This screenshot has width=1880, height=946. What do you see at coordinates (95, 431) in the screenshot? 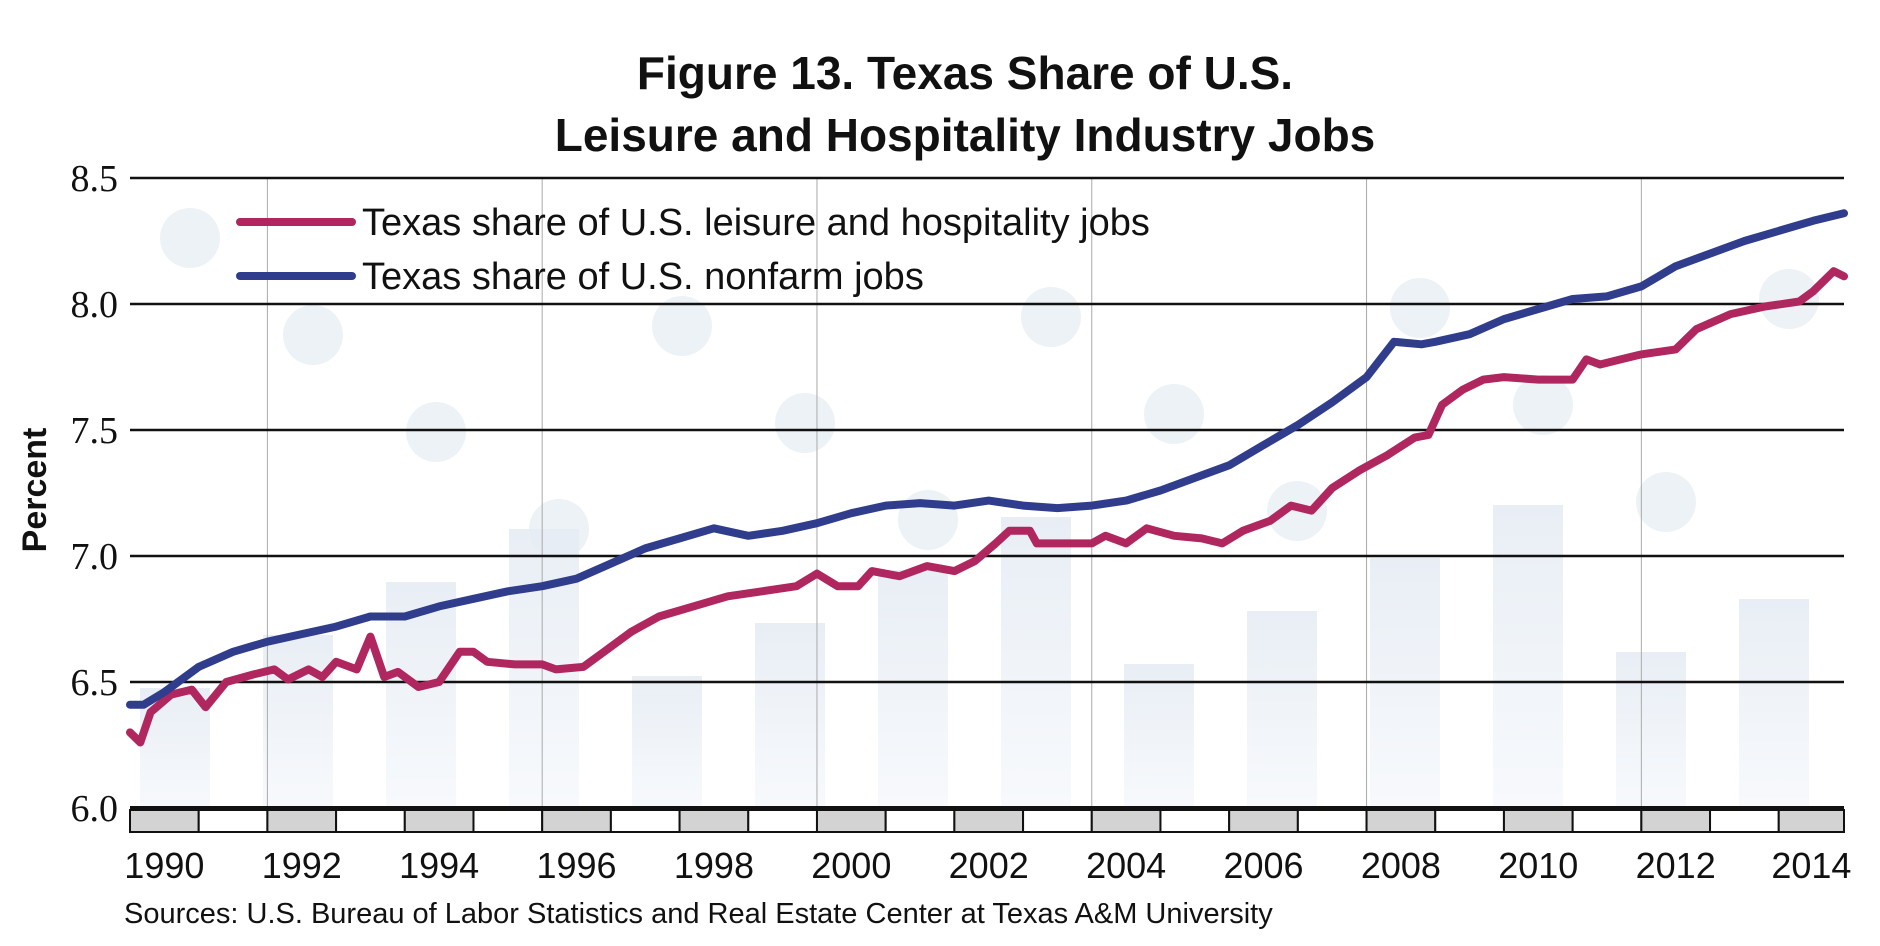
I see `y-tick-label: 7.5` at bounding box center [95, 431].